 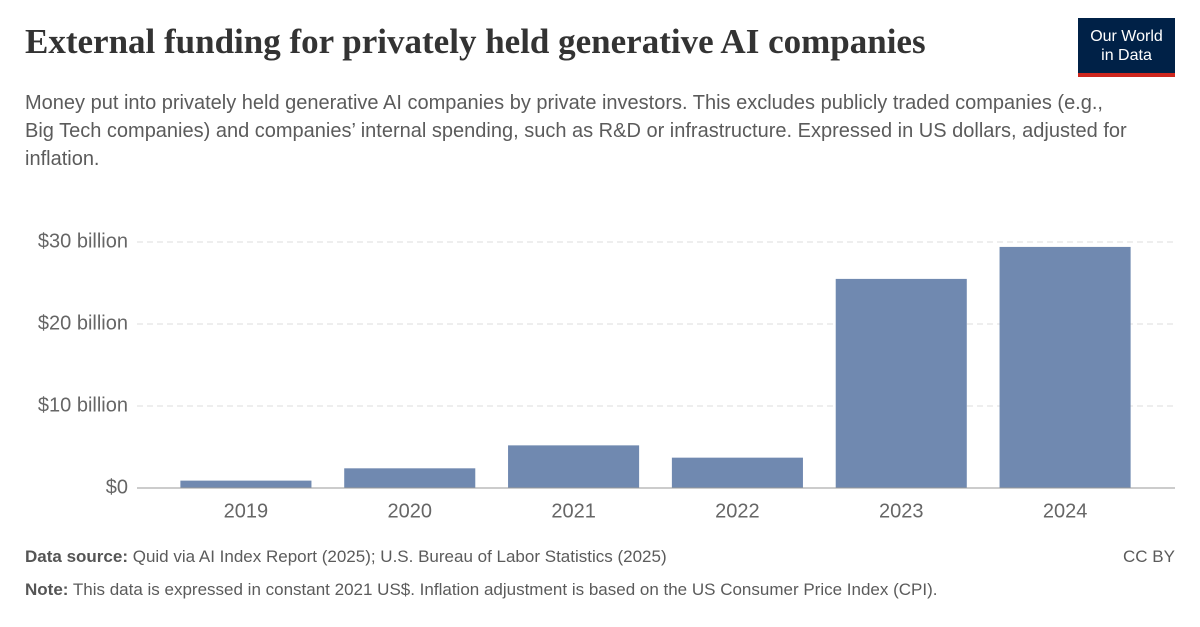 I want to click on logo: Our World in Data, so click(x=1126, y=47).